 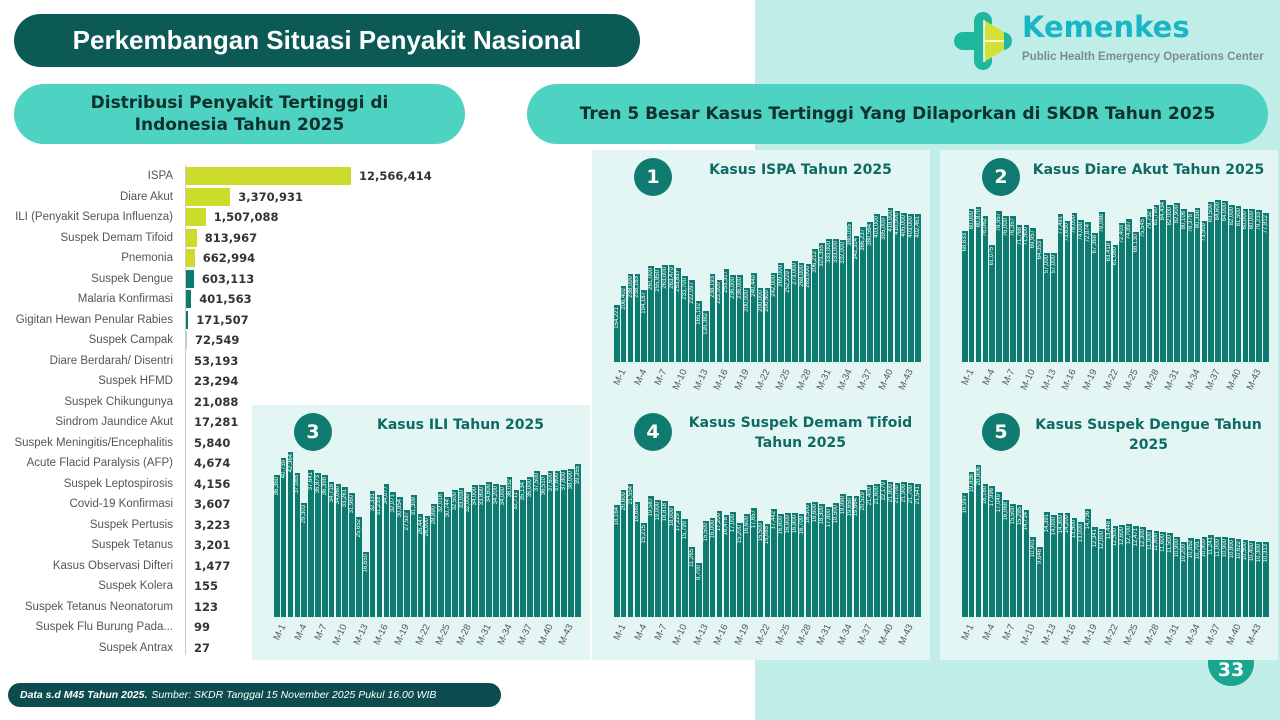 What do you see at coordinates (1012, 515) in the screenshot?
I see `data-label: 15,500` at bounding box center [1012, 515].